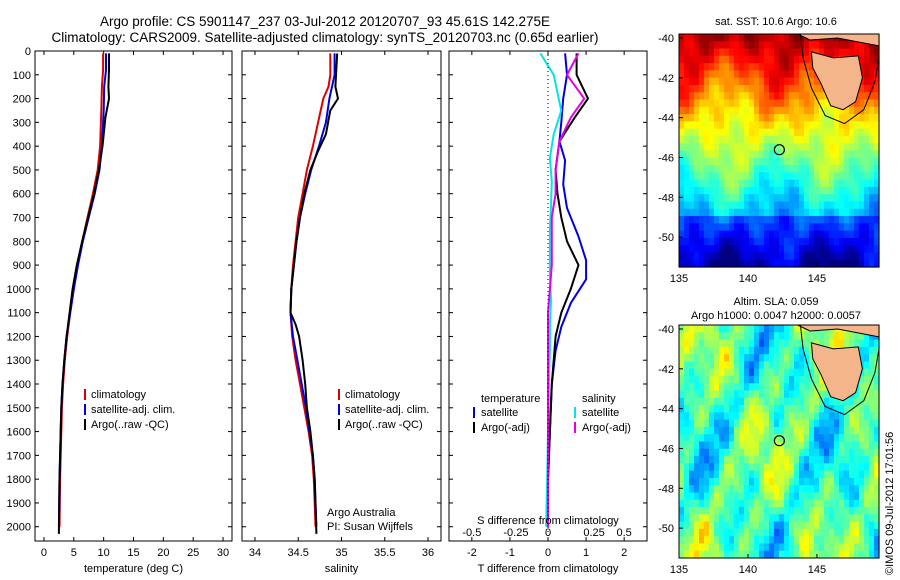 The width and height of the screenshot is (900, 580). Describe the element at coordinates (104, 553) in the screenshot. I see `x-tick-label: 10` at that location.